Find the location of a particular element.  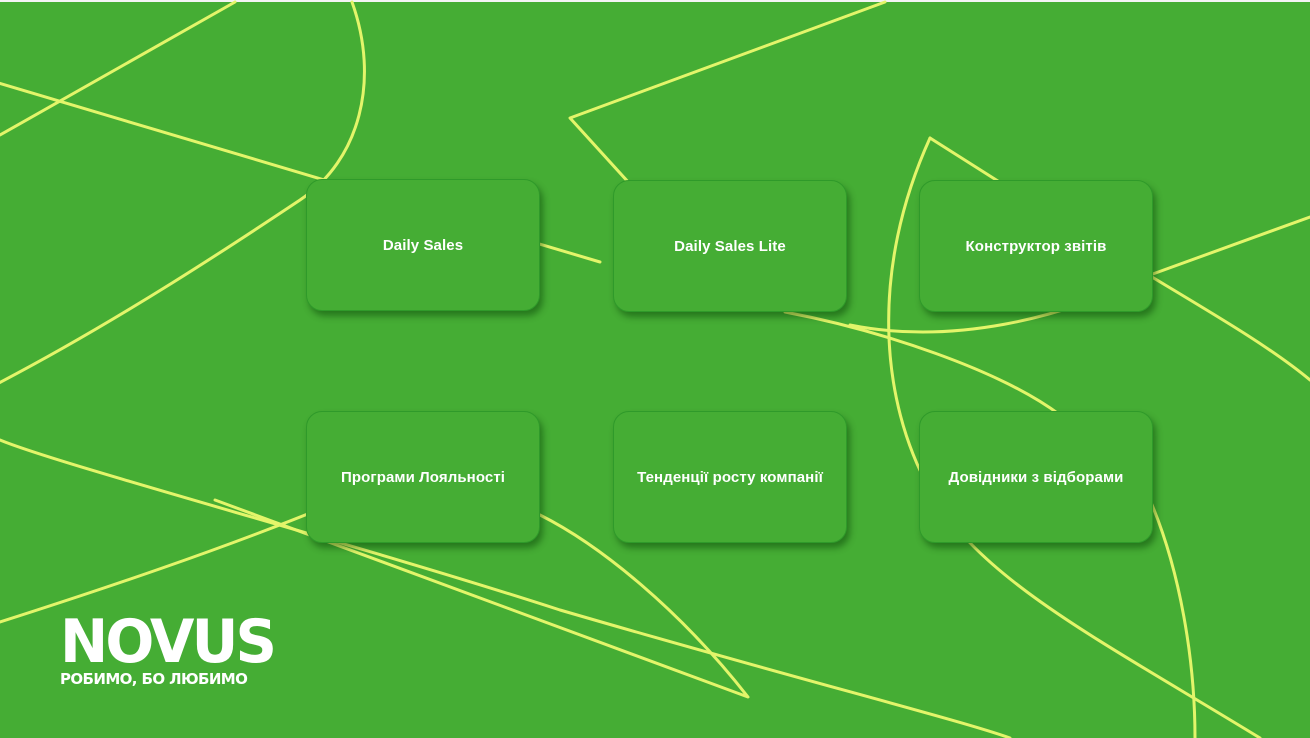

logo-tagline: РОБИМО, БО ЛЮБИМО is located at coordinates (154, 679).